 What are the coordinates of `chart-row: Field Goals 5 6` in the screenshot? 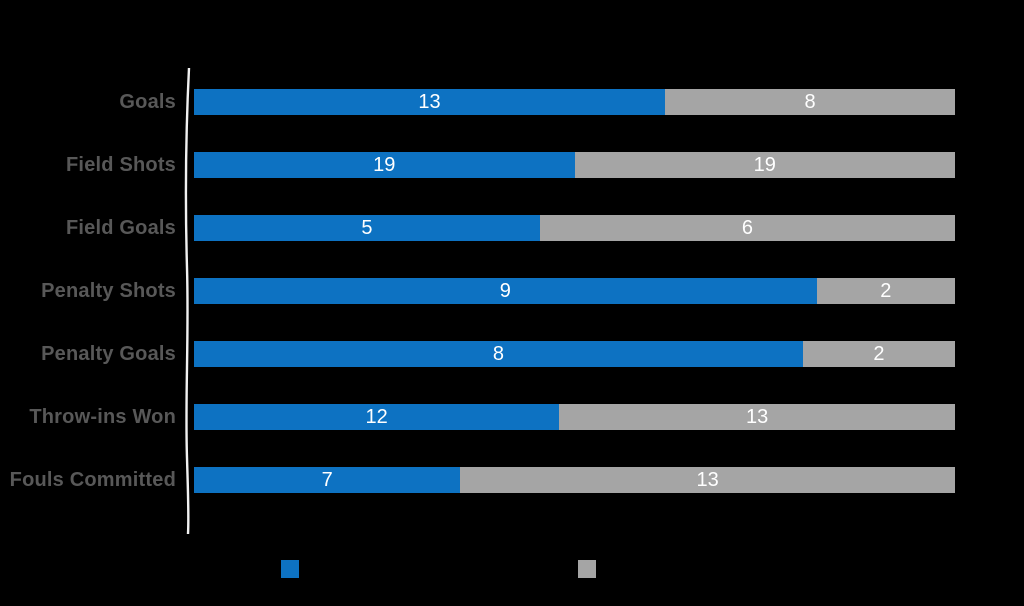 It's located at (477, 228).